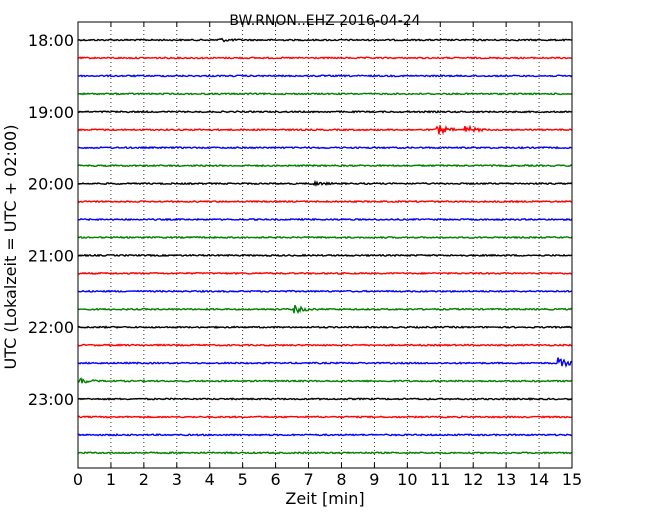  What do you see at coordinates (78, 479) in the screenshot?
I see `x-tick-label: 0` at bounding box center [78, 479].